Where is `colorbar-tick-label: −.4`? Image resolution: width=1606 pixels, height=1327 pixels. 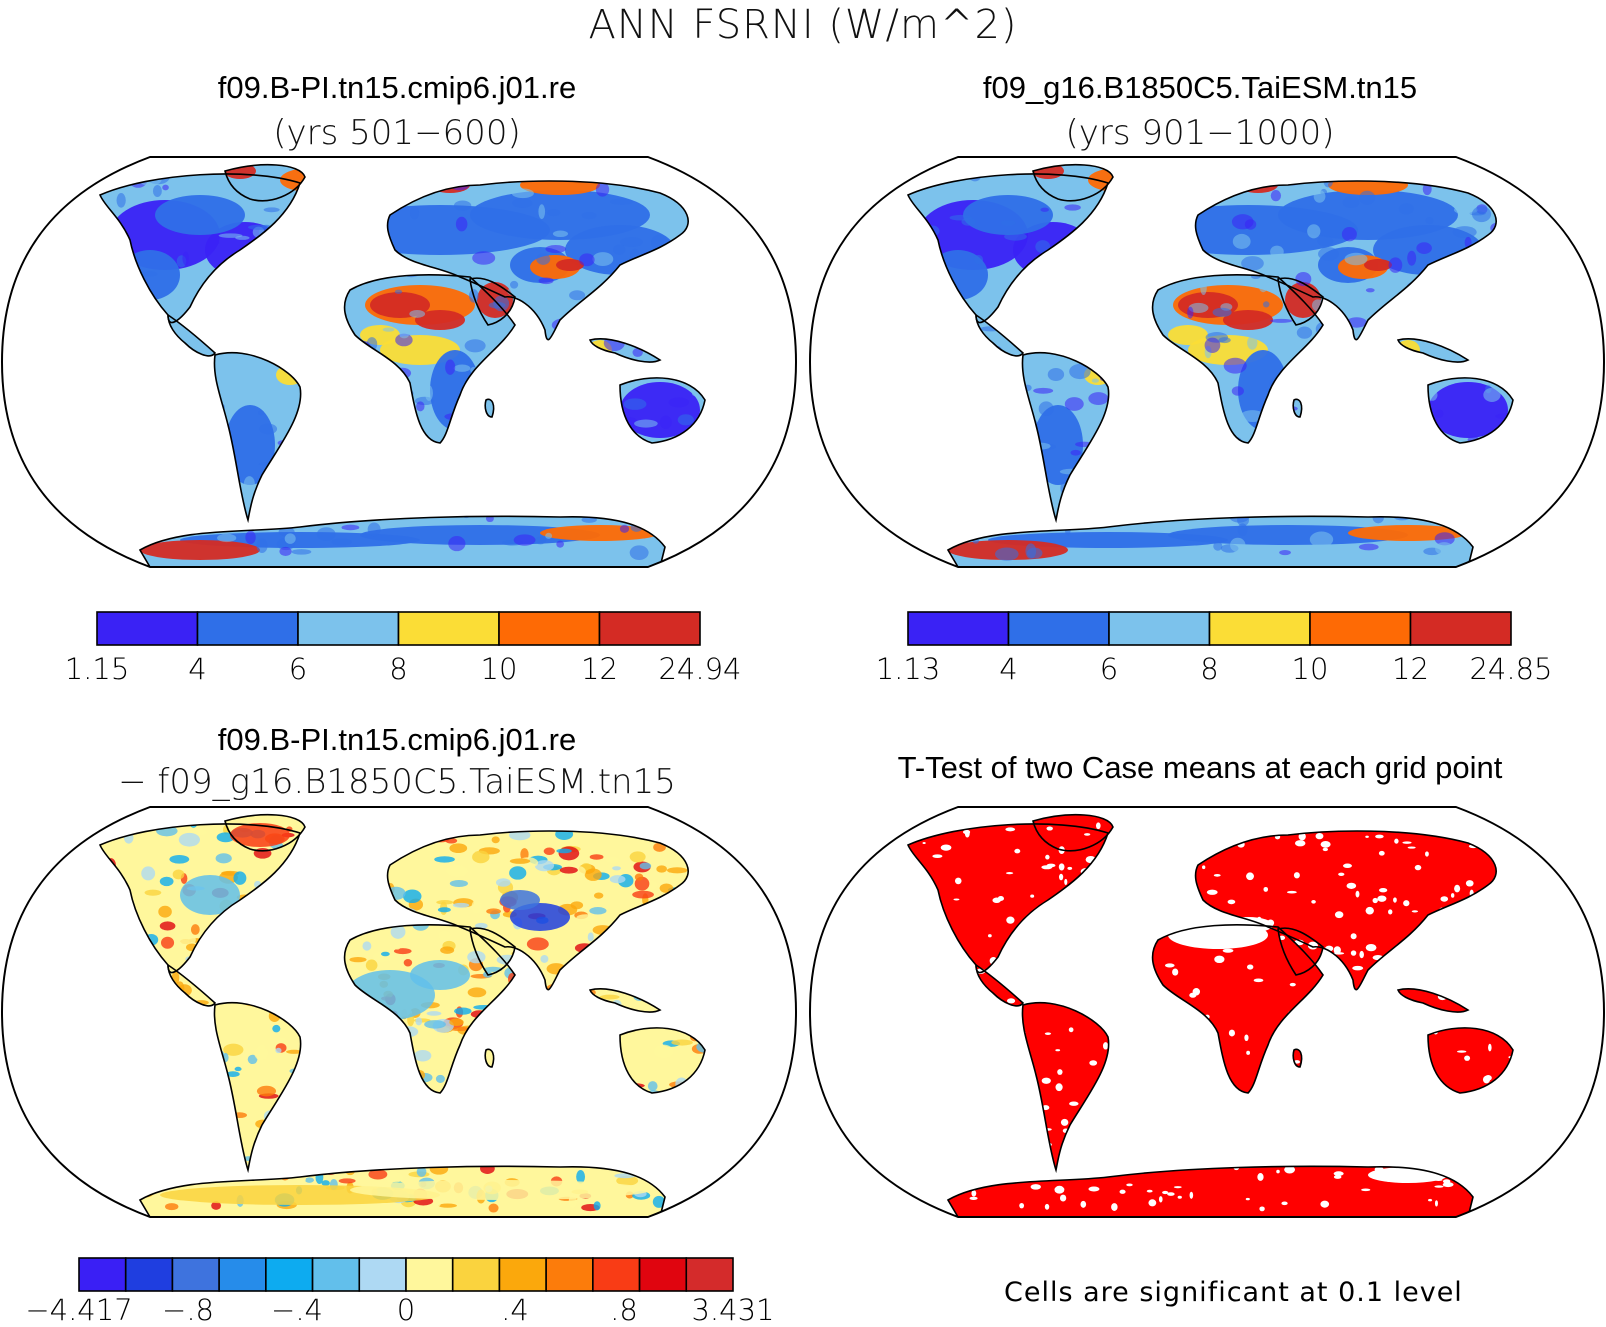 colorbar-tick-label: −.4 is located at coordinates (297, 1310).